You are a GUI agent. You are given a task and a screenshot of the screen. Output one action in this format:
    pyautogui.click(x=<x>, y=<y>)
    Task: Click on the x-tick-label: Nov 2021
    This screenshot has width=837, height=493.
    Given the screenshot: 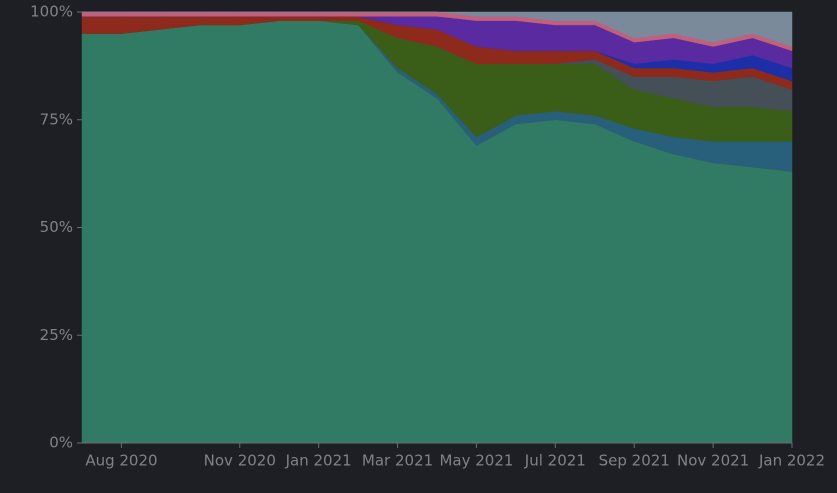 What is the action you would take?
    pyautogui.click(x=713, y=461)
    